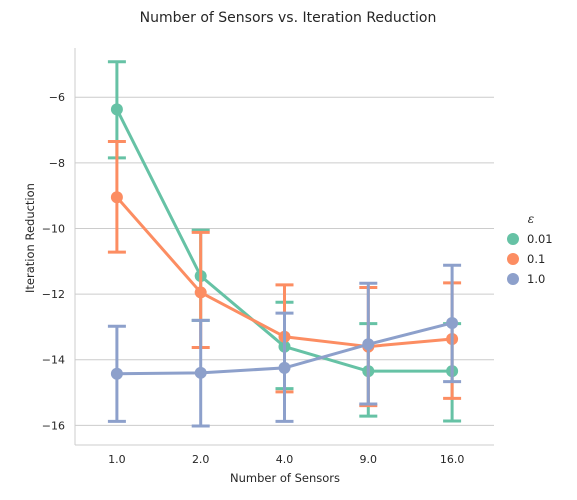 This screenshot has width=577, height=500. Describe the element at coordinates (57, 163) in the screenshot. I see `y-tick-label: −8` at that location.